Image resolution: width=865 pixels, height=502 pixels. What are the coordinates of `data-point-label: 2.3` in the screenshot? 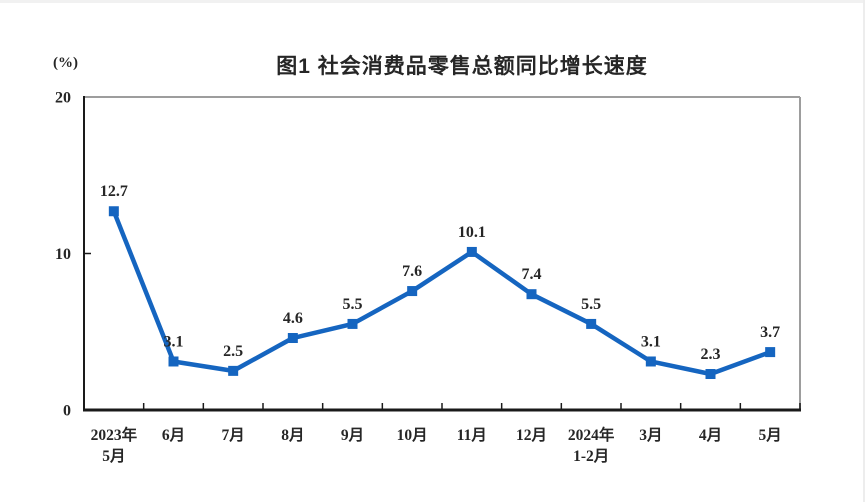 It's located at (711, 354).